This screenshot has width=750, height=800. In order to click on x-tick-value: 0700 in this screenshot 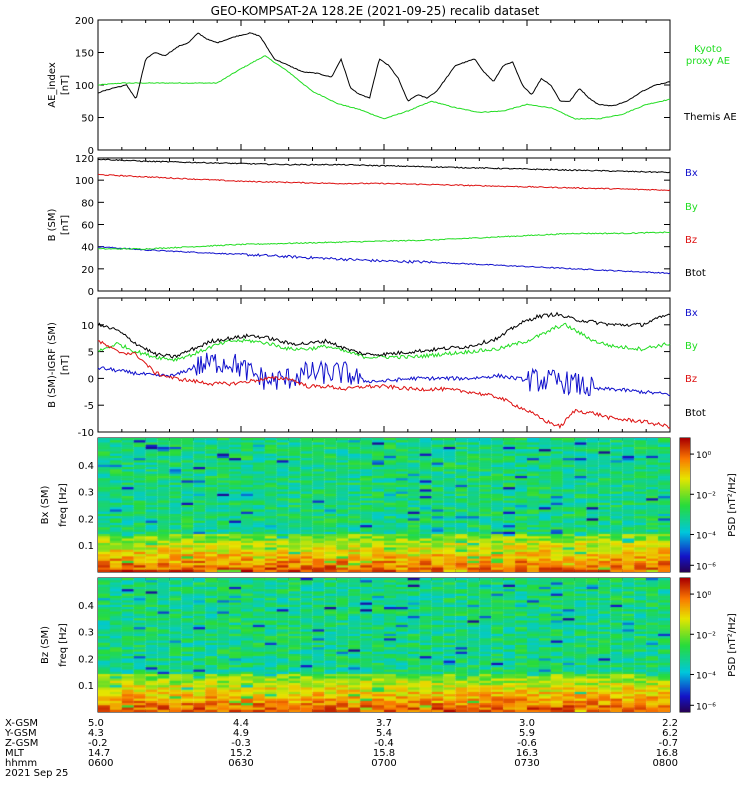, I will do `click(383, 763)`.